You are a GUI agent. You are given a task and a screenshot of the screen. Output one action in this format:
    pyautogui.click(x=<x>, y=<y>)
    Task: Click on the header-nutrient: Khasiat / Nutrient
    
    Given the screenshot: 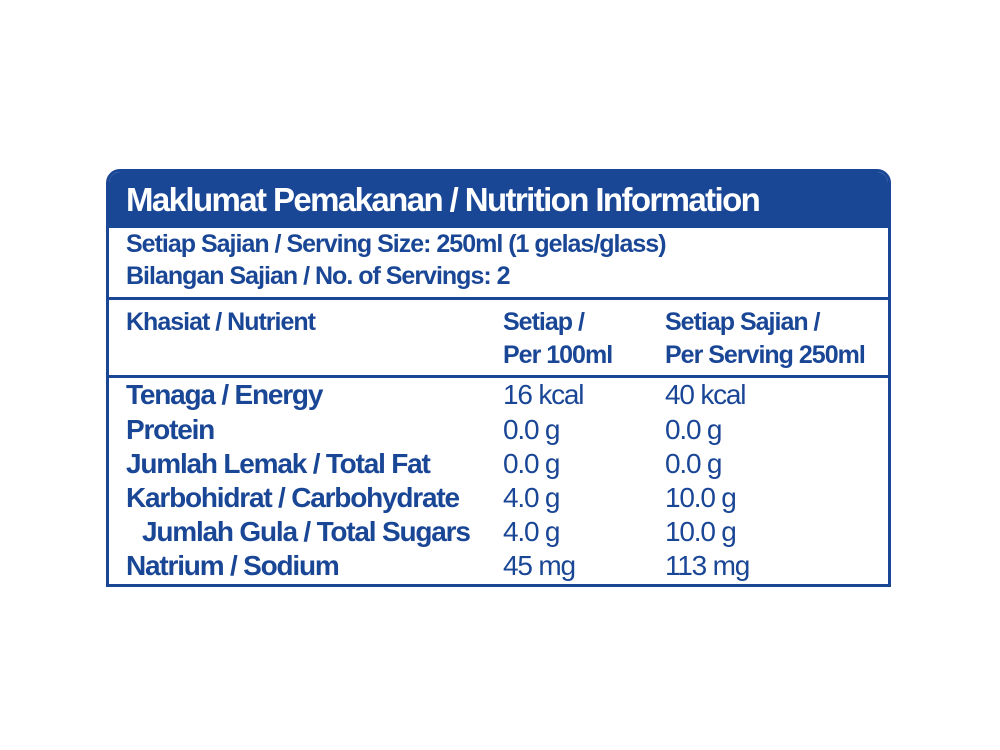 What is the action you would take?
    pyautogui.click(x=221, y=322)
    